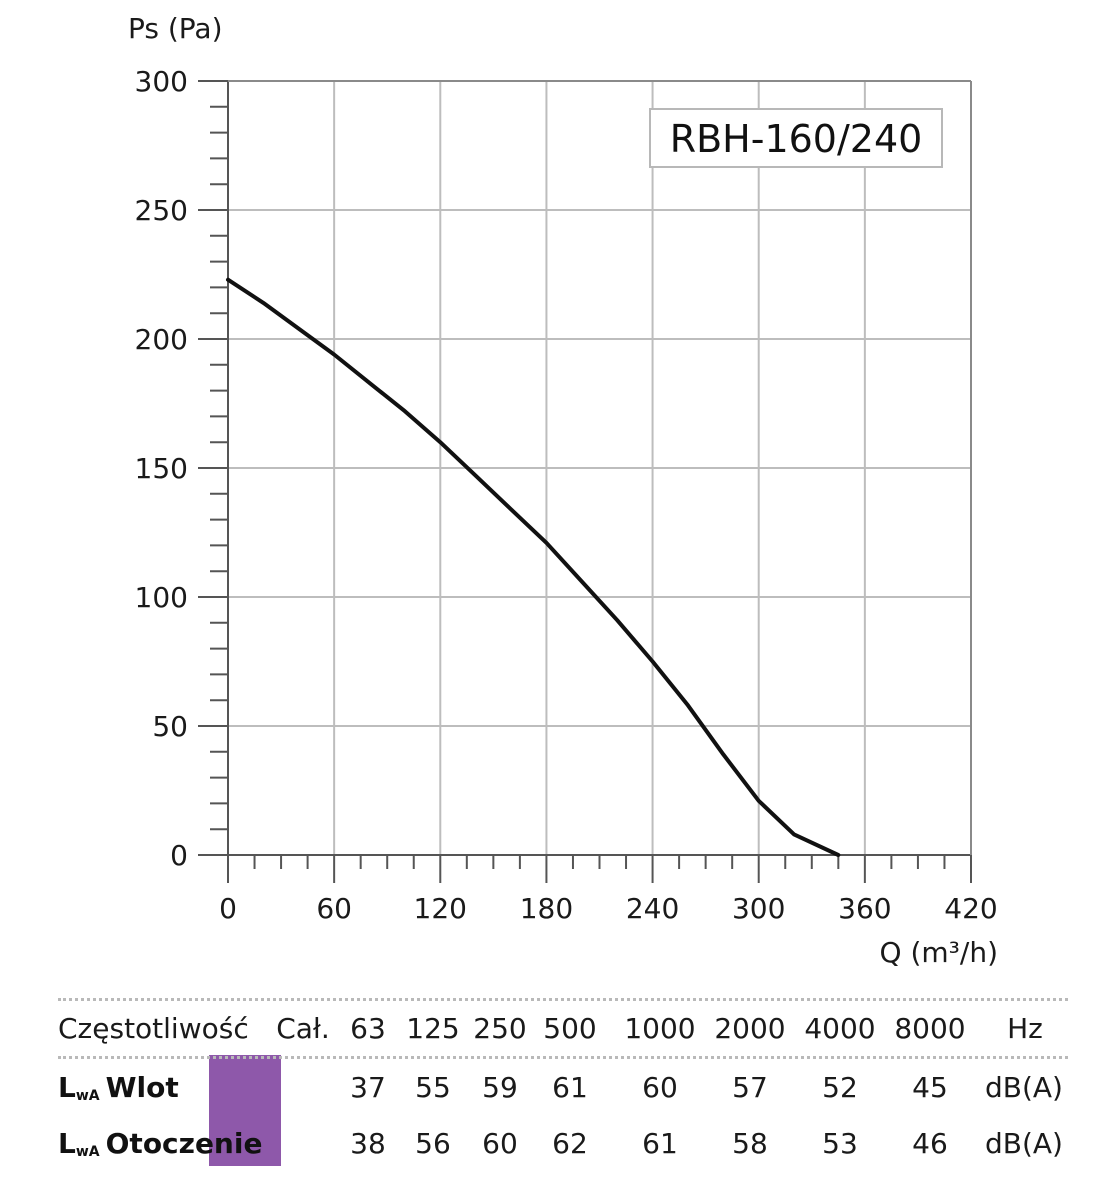  Describe the element at coordinates (228, 908) in the screenshot. I see `x-tick-label: 0` at that location.